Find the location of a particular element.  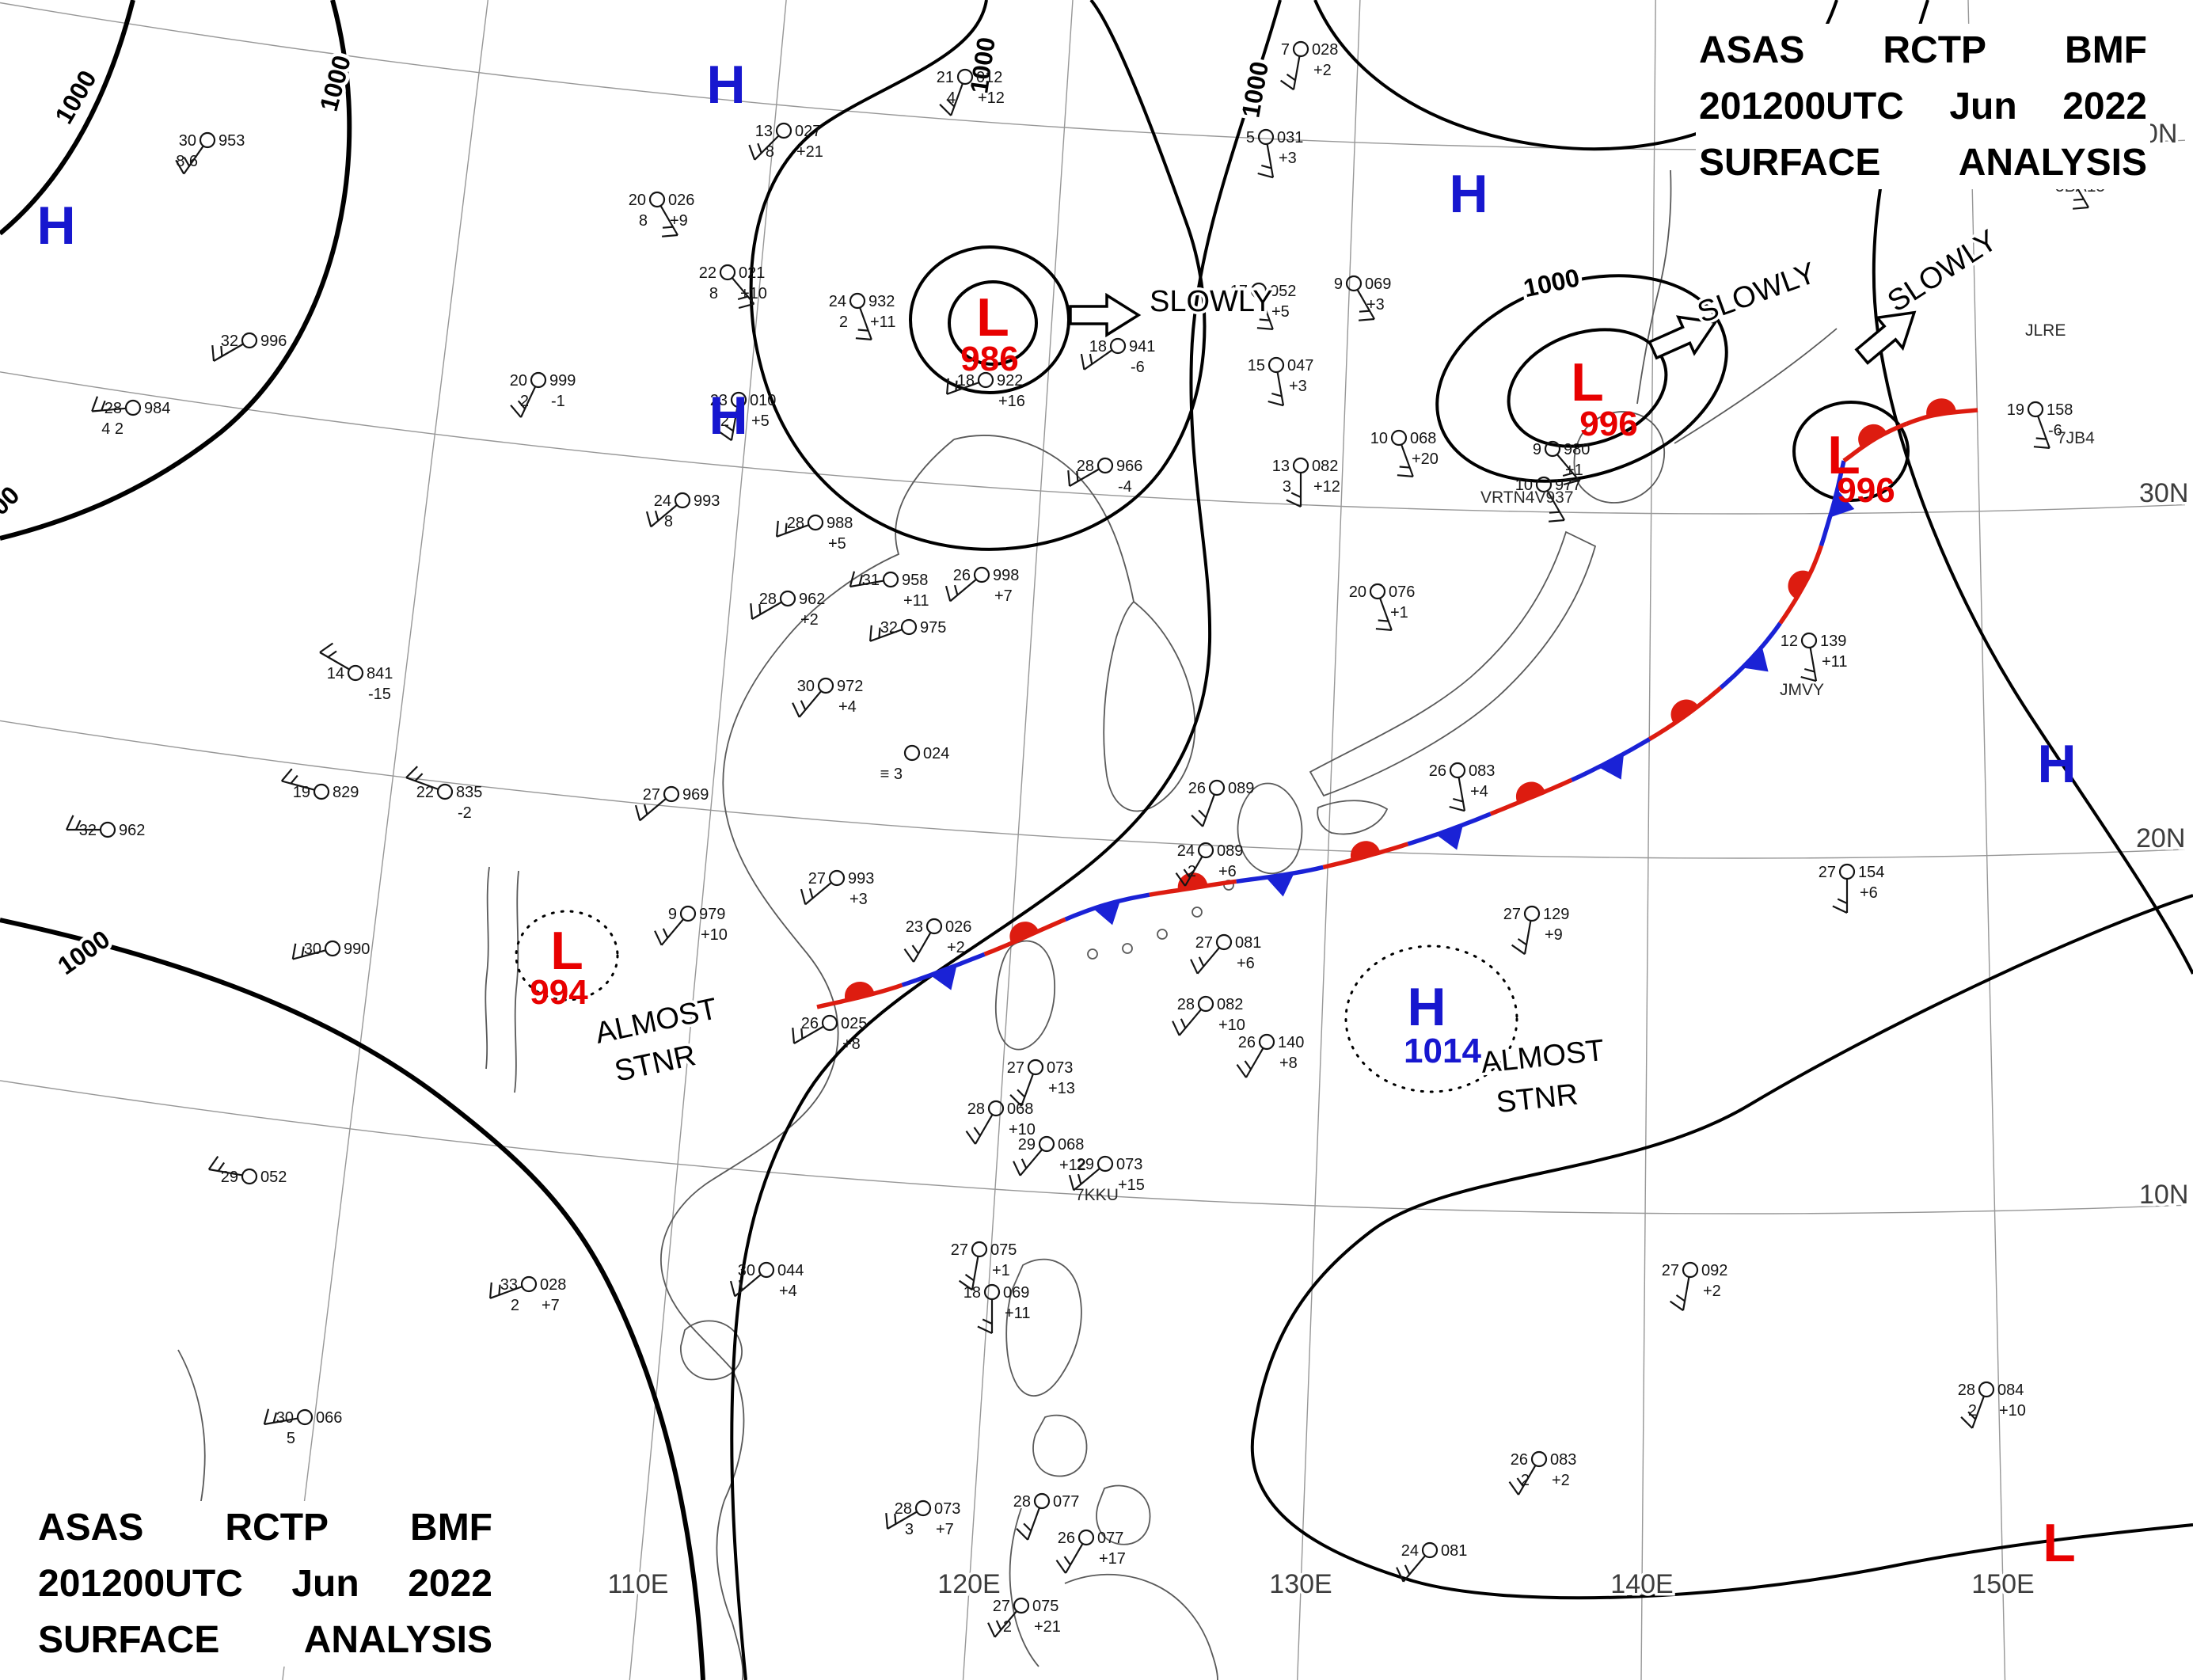

station-pressure: 932 is located at coordinates (882, 301).